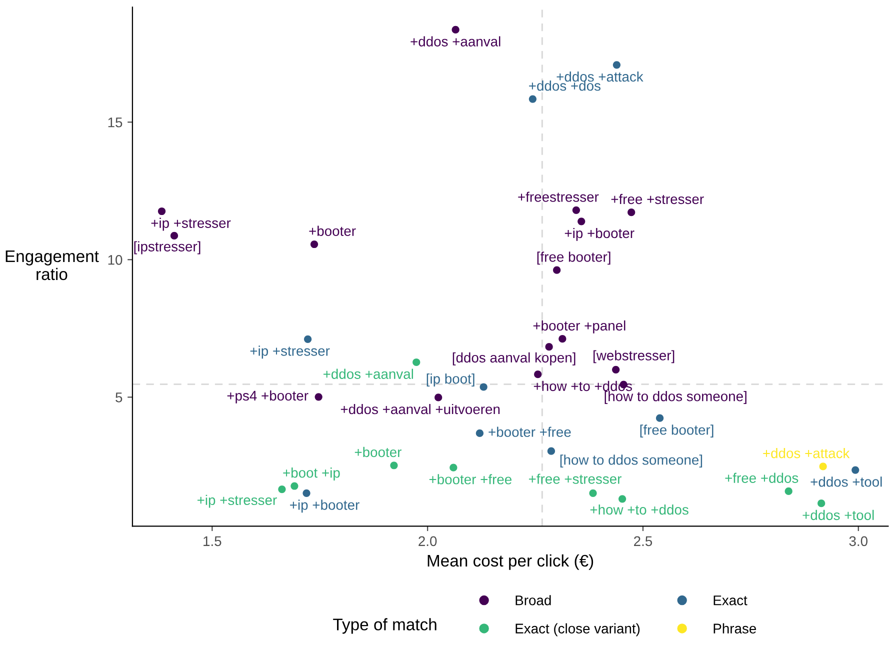  What do you see at coordinates (533, 600) in the screenshot?
I see `legend-label: Broad` at bounding box center [533, 600].